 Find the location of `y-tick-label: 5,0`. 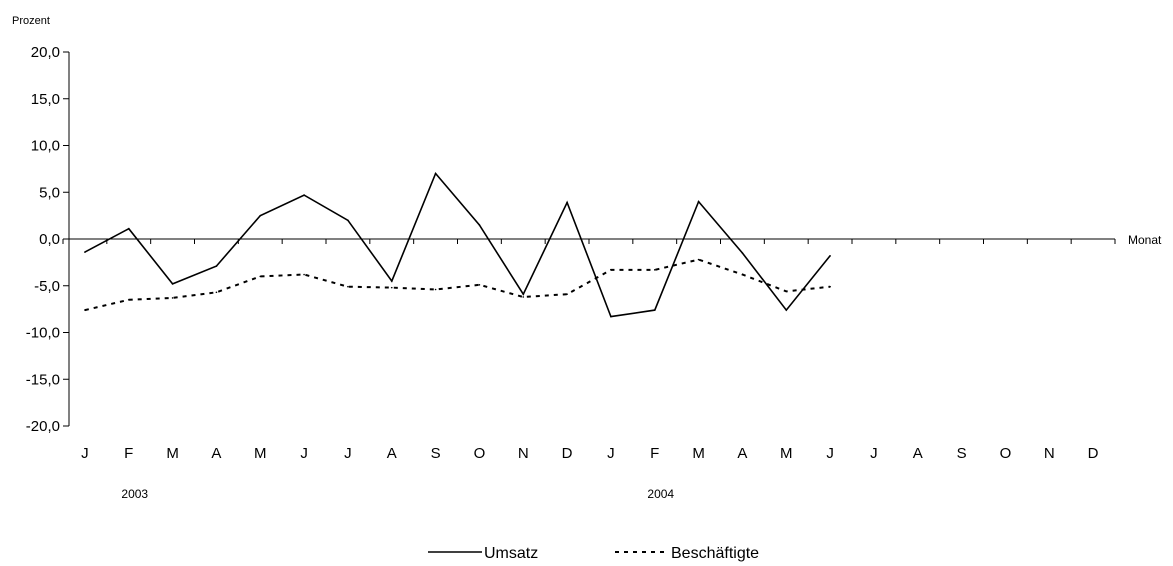

y-tick-label: 5,0 is located at coordinates (49, 192).